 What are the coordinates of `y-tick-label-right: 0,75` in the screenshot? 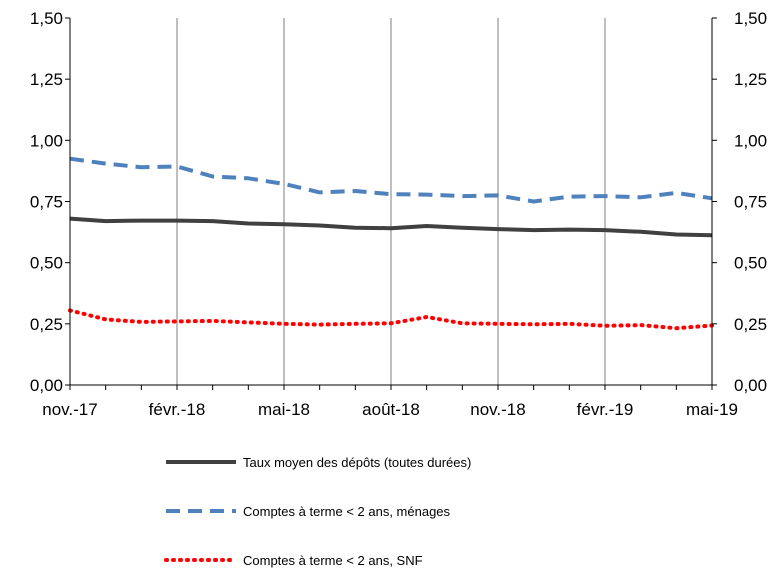 It's located at (750, 202).